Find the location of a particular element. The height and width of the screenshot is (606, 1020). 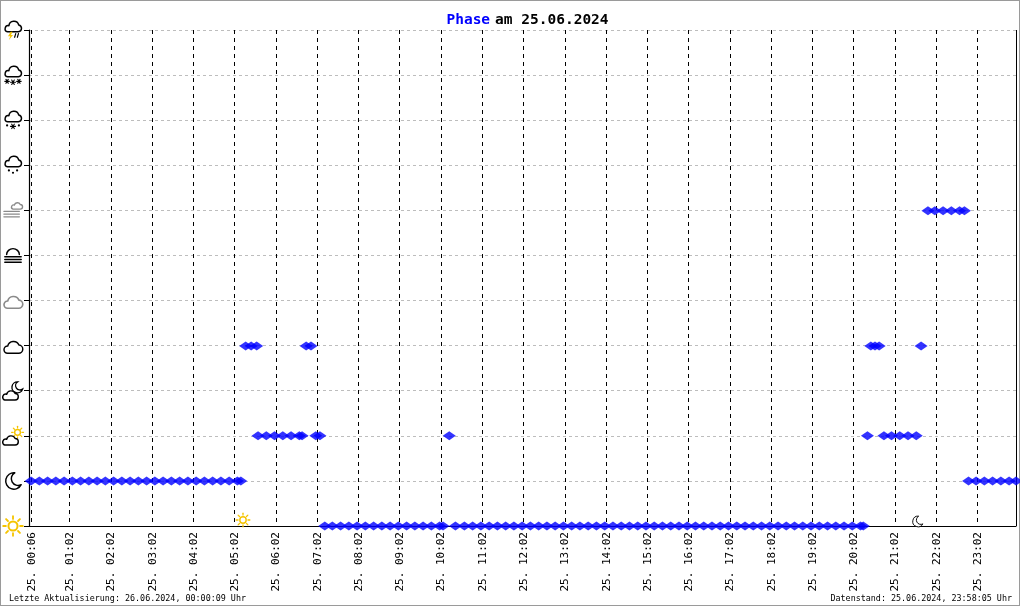

x-tick-label: 25. 04:02 is located at coordinates (193, 562).